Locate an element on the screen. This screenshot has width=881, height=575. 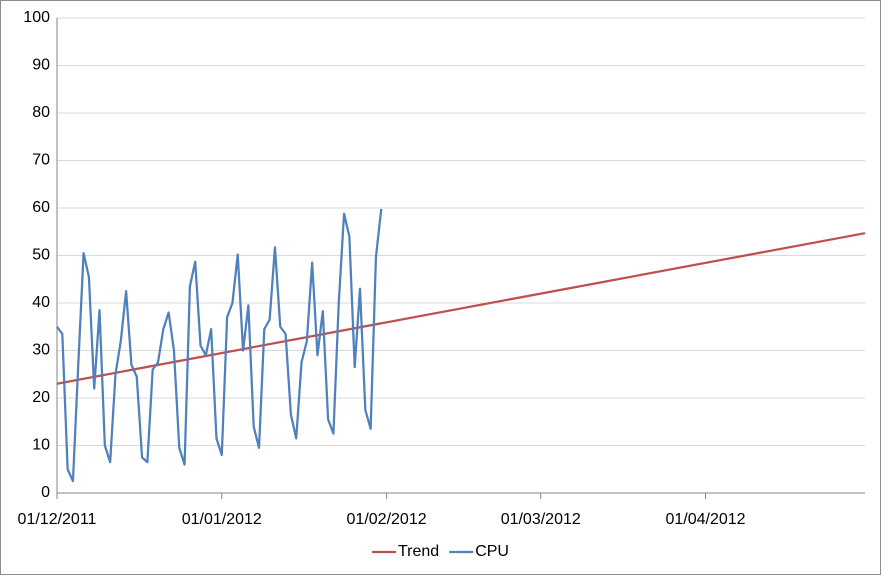
y-tick-label: 20 is located at coordinates (41, 397).